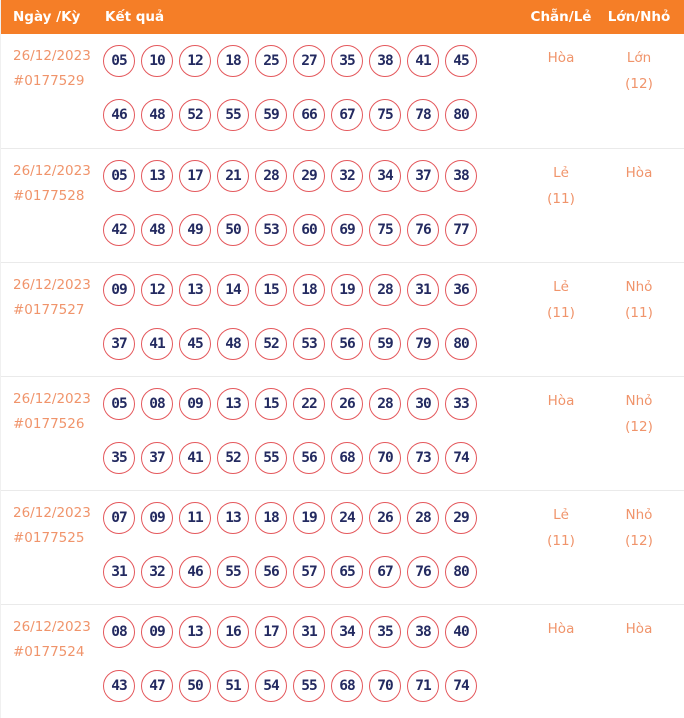  What do you see at coordinates (316, 433) in the screenshot?
I see `result-numbers-cell: 05 08 09 13 15 22 26 28 30 33 35 37 41 52 55 56 68 70 73 74` at bounding box center [316, 433].